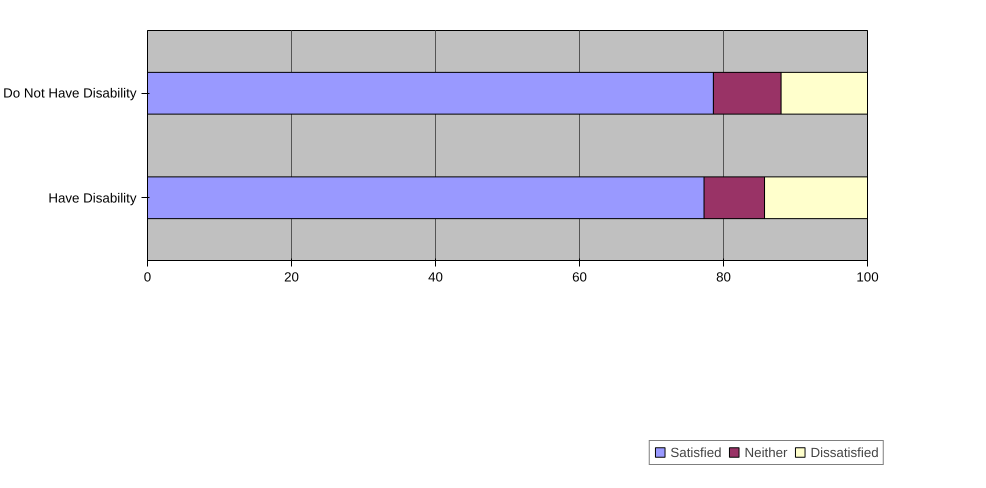  I want to click on x-tick-label: 100, so click(867, 277).